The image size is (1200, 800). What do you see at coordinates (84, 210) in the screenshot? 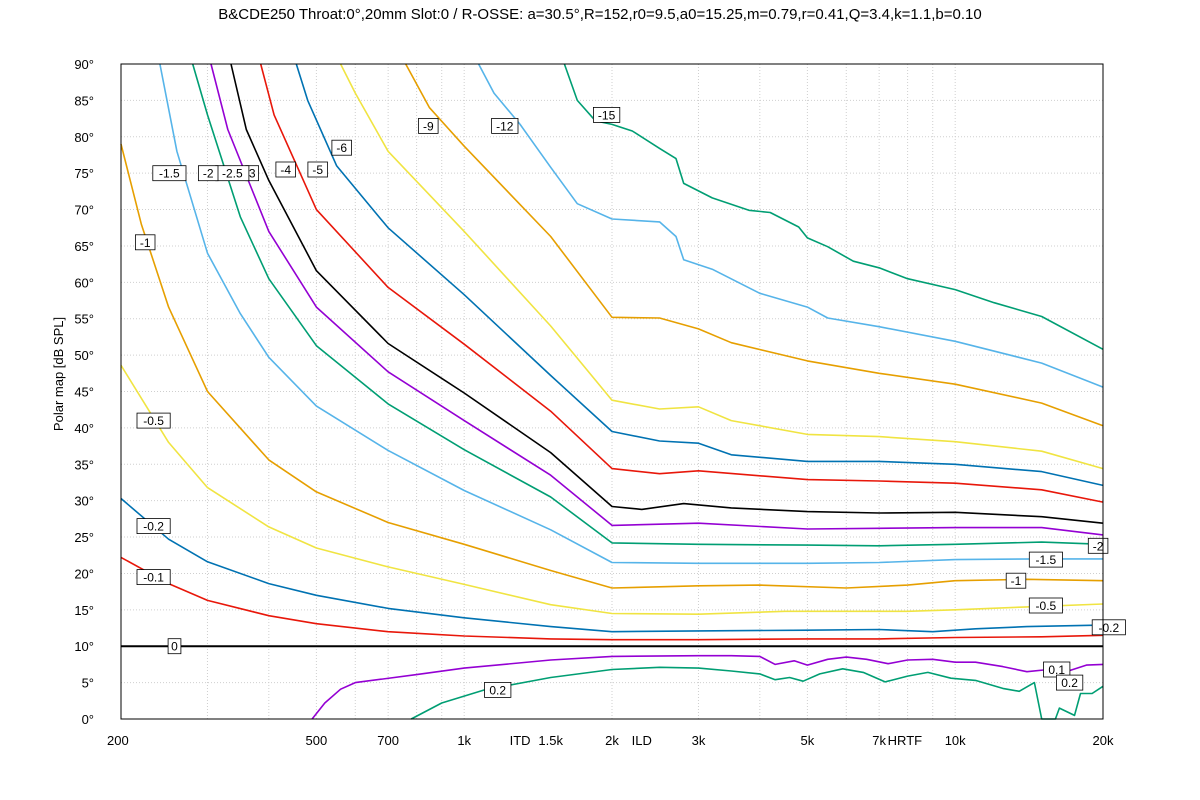
I see `y-tick-label: 70°` at bounding box center [84, 210].